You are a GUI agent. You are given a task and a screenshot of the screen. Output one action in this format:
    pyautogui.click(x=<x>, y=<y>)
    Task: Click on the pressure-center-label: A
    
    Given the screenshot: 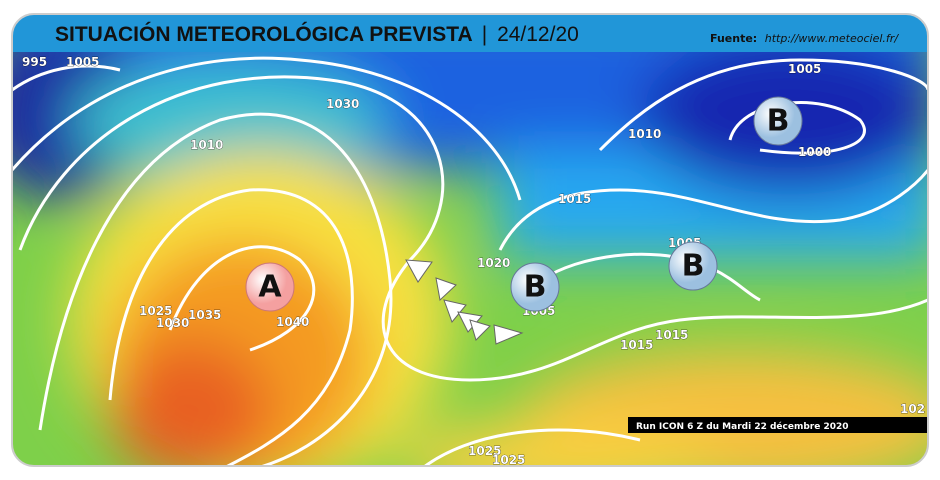 What is the action you would take?
    pyautogui.click(x=270, y=287)
    